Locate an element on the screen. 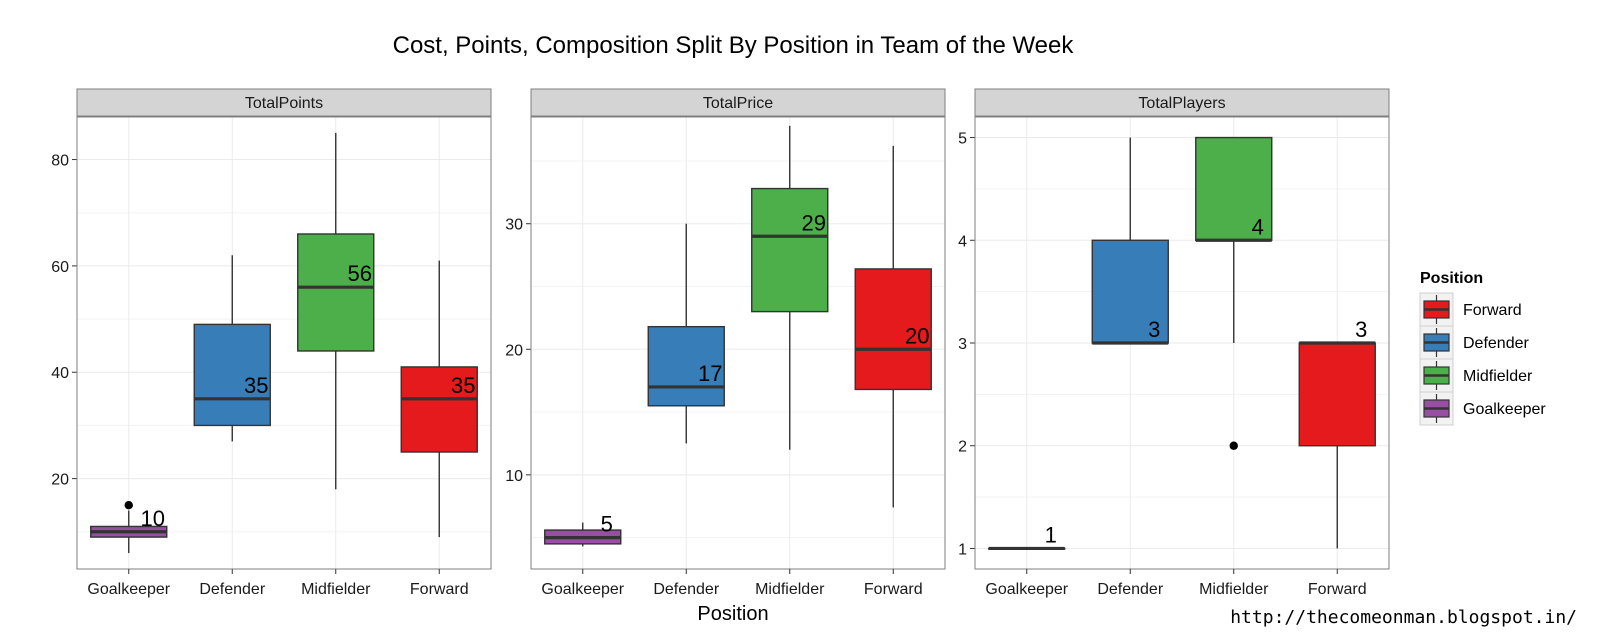 Image resolution: width=1600 pixels, height=641 pixels. legend-entry-defender: Defender is located at coordinates (1474, 342).